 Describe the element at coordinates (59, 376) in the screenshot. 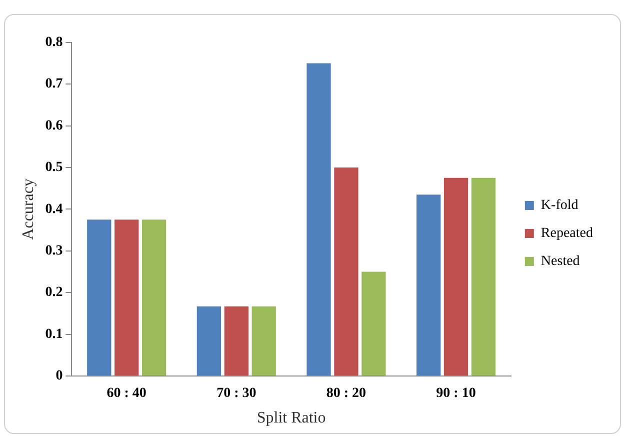

I see `y-tick-label: 0` at that location.